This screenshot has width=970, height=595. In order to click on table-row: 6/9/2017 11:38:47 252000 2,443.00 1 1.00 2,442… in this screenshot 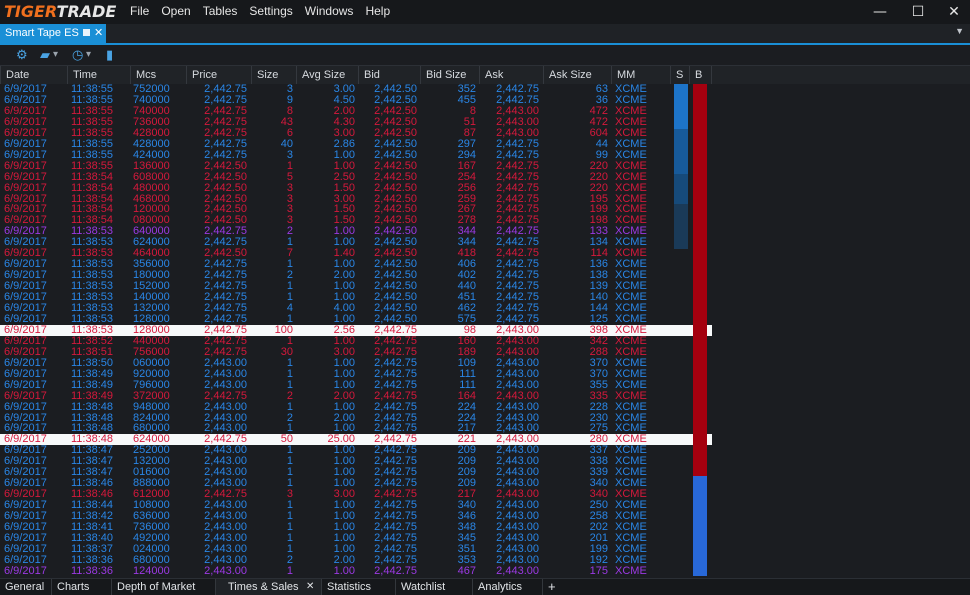, I will do `click(485, 450)`.